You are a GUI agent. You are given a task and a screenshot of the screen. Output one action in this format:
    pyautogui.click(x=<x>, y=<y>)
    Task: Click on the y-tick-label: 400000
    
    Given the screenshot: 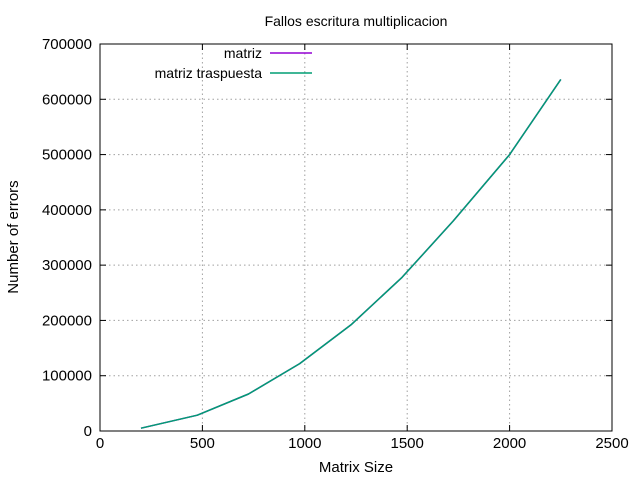 What is the action you would take?
    pyautogui.click(x=67, y=210)
    